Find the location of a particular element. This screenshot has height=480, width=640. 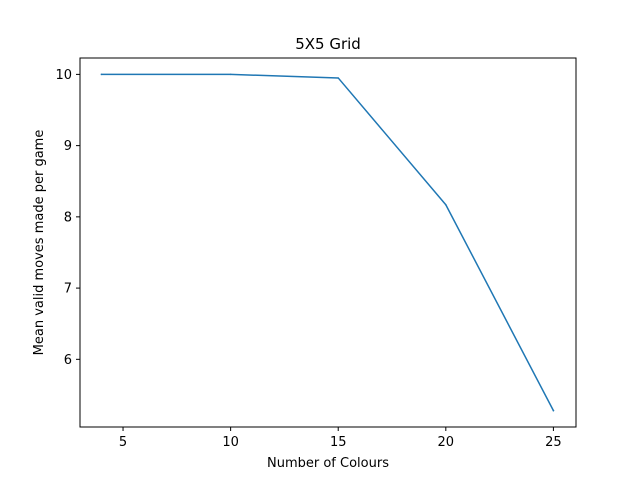

y-tick-label-4: 10 is located at coordinates (63, 75).